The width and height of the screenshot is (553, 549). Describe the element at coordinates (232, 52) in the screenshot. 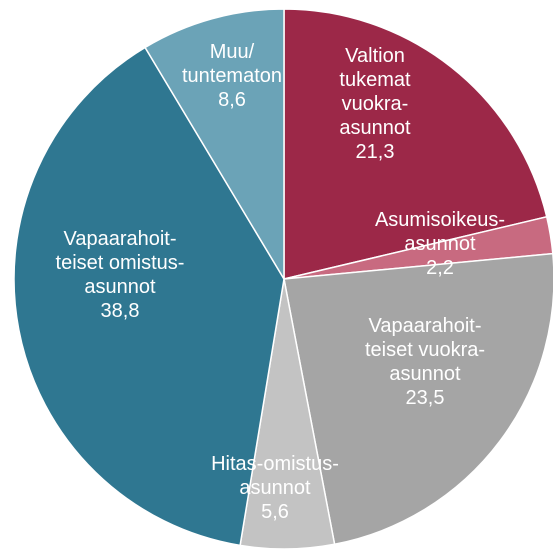

I see `label-line: Muu/` at that location.